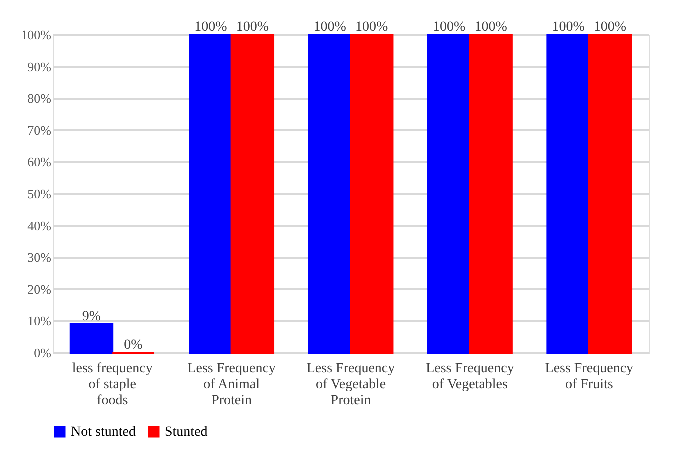 The width and height of the screenshot is (679, 450). What do you see at coordinates (40, 66) in the screenshot?
I see `y-tick-label: 90%` at bounding box center [40, 66].